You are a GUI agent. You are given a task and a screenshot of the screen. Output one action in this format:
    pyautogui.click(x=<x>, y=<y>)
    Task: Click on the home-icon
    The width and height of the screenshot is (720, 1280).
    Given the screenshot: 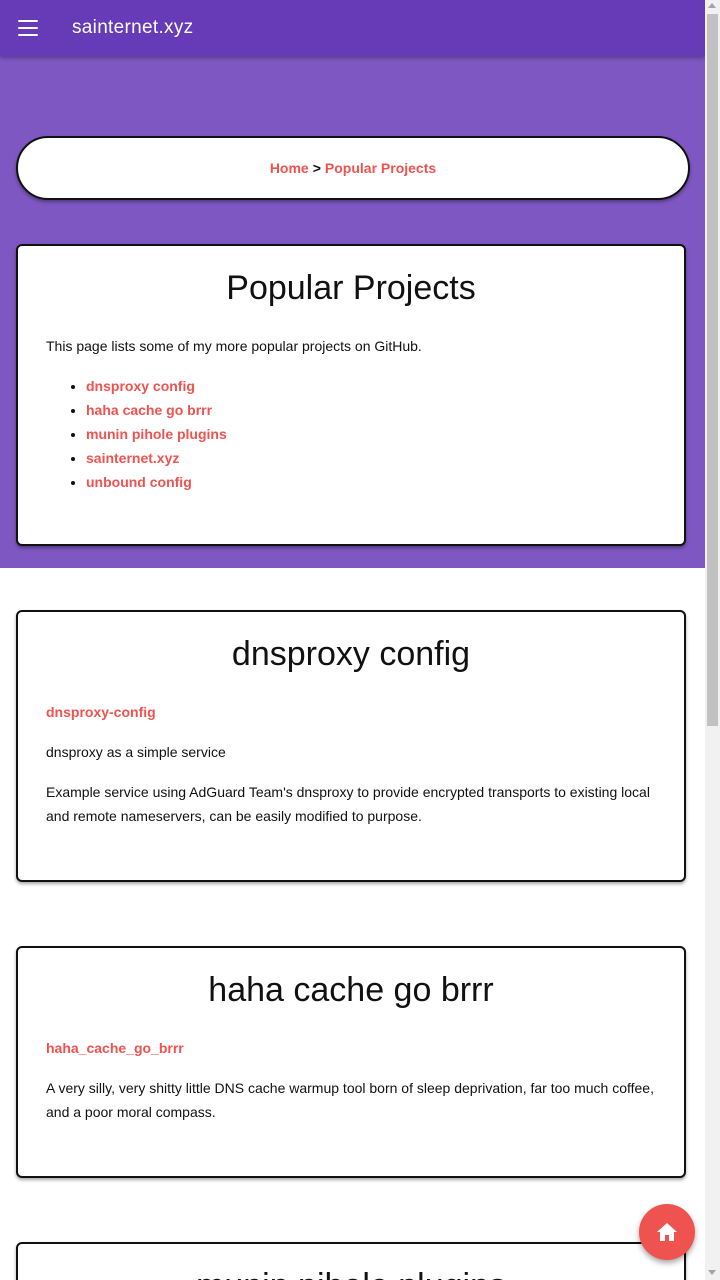 What is the action you would take?
    pyautogui.click(x=667, y=1232)
    